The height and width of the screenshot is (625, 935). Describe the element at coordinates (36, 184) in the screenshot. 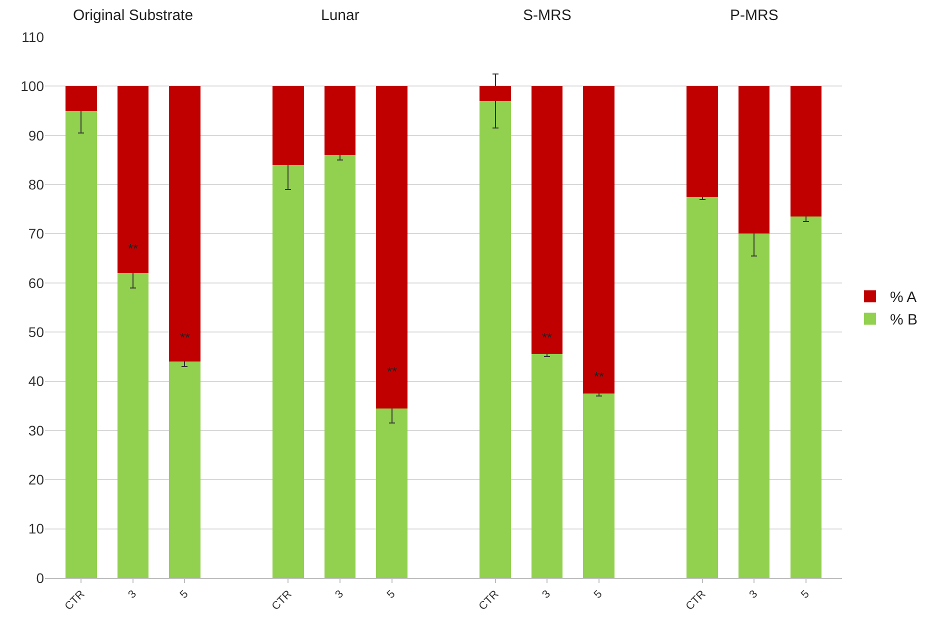

I see `y-tick-label: 80` at that location.